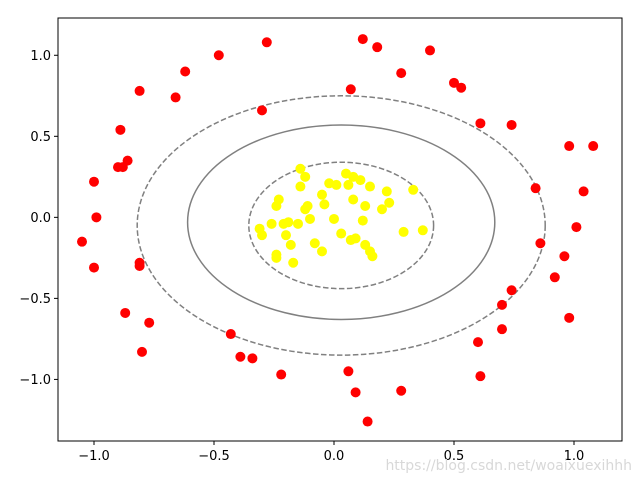 Image resolution: width=640 pixels, height=480 pixels. I want to click on x-tick-label: 0.5, so click(454, 456).